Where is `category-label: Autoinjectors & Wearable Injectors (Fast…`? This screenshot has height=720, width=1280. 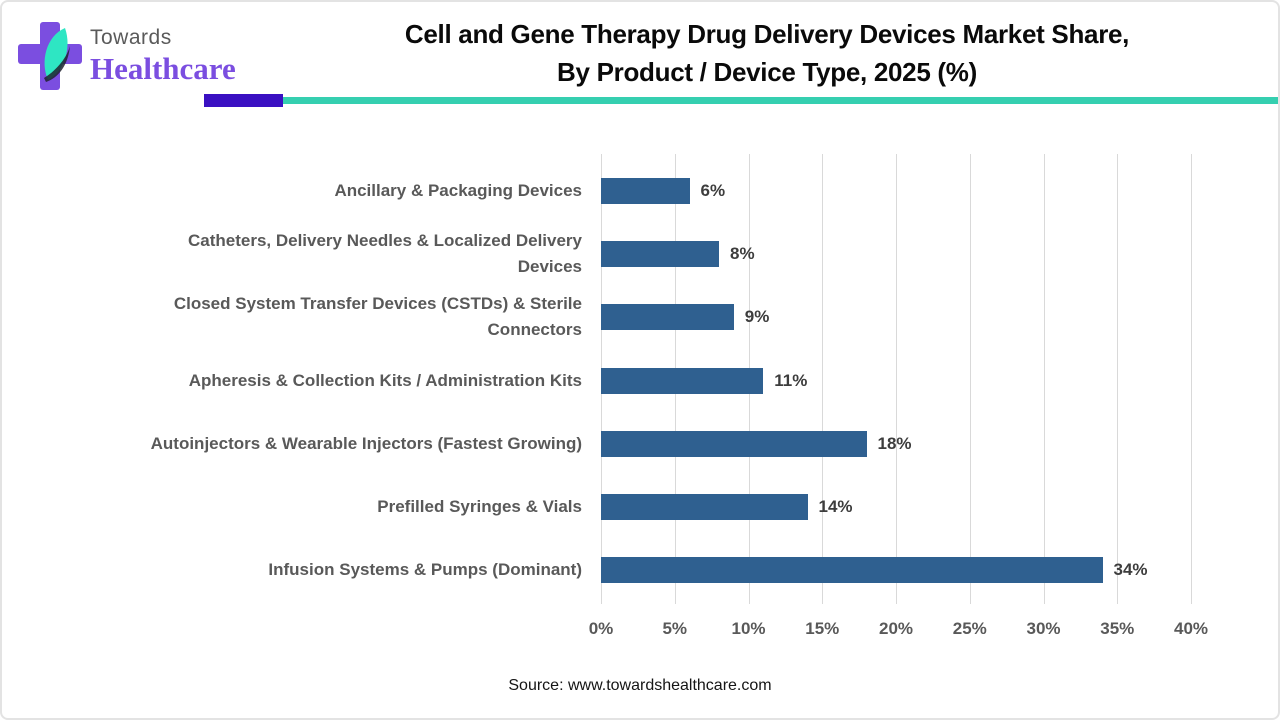
category-label: Autoinjectors & Wearable Injectors (Fast… is located at coordinates (366, 443).